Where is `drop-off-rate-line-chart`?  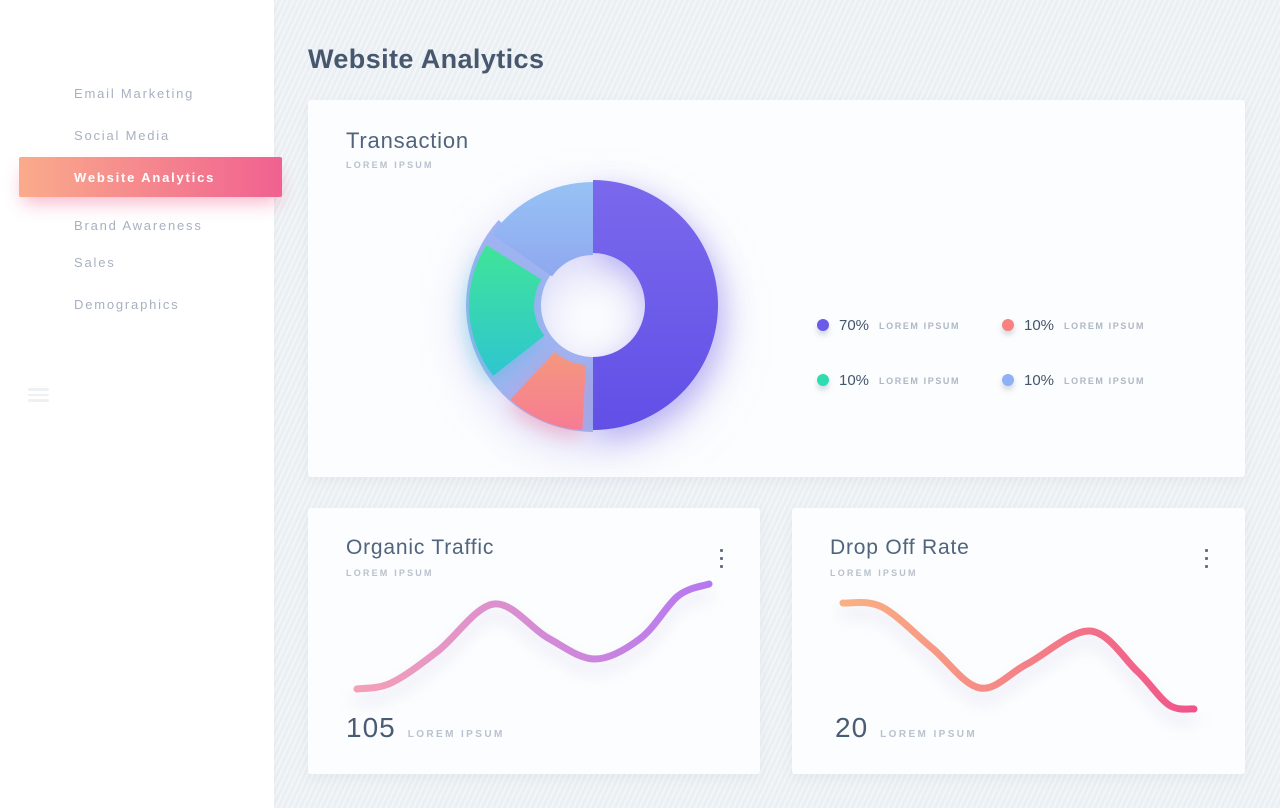 drop-off-rate-line-chart is located at coordinates (1018, 655).